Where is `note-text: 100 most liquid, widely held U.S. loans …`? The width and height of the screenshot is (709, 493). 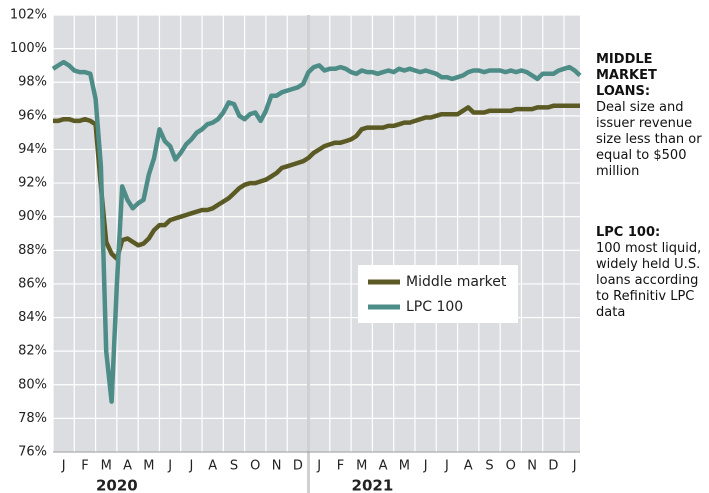 note-text: 100 most liquid, widely held U.S. loans … is located at coordinates (649, 280).